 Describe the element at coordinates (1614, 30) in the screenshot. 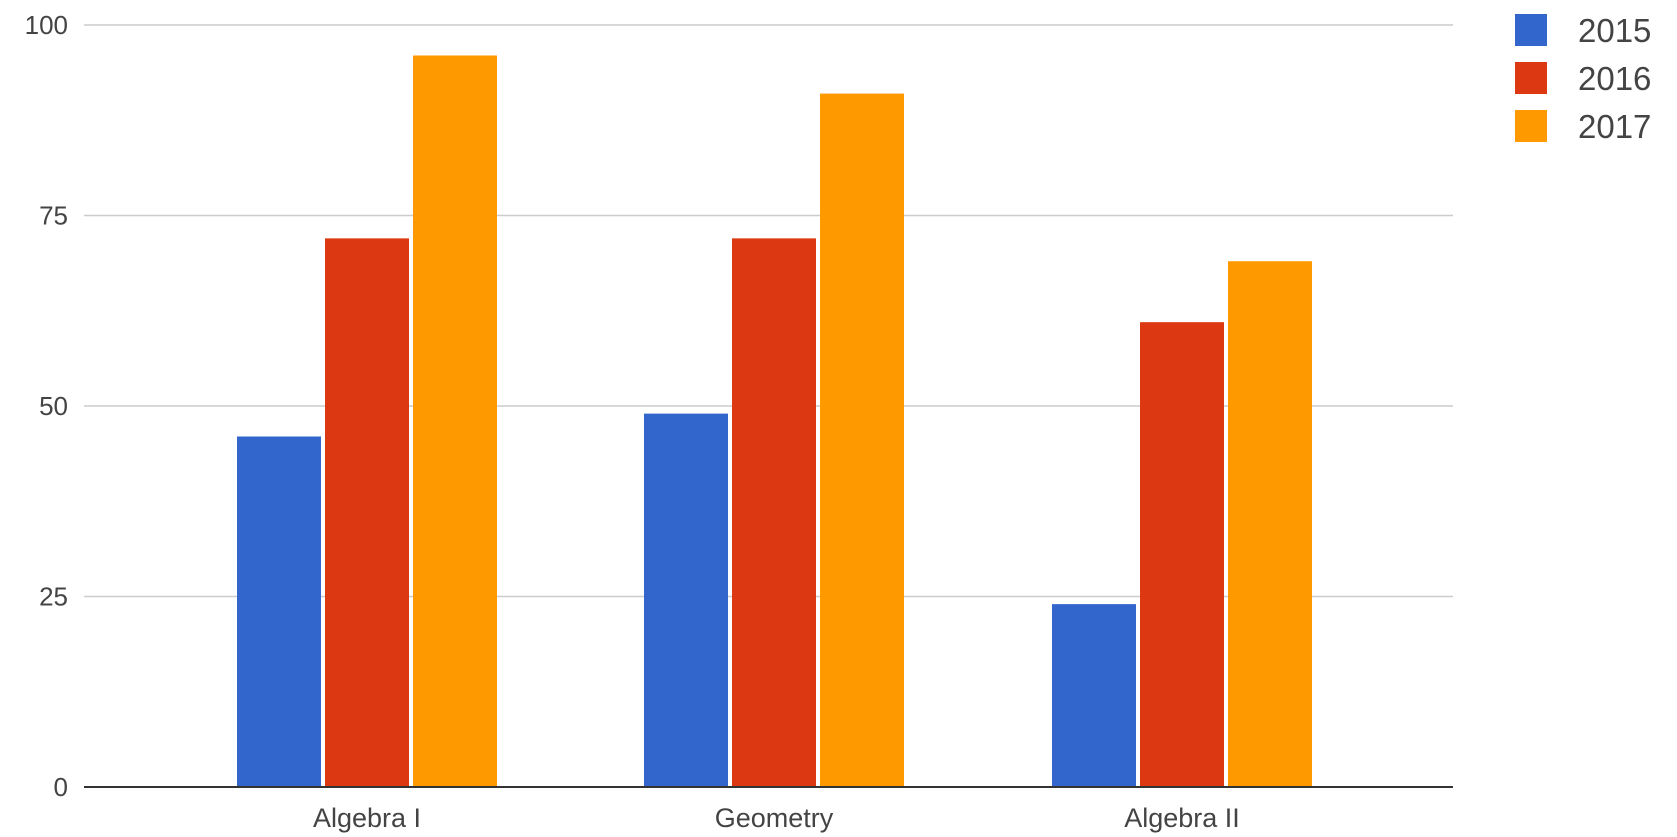

I see `legend-label-2015: 2015` at that location.